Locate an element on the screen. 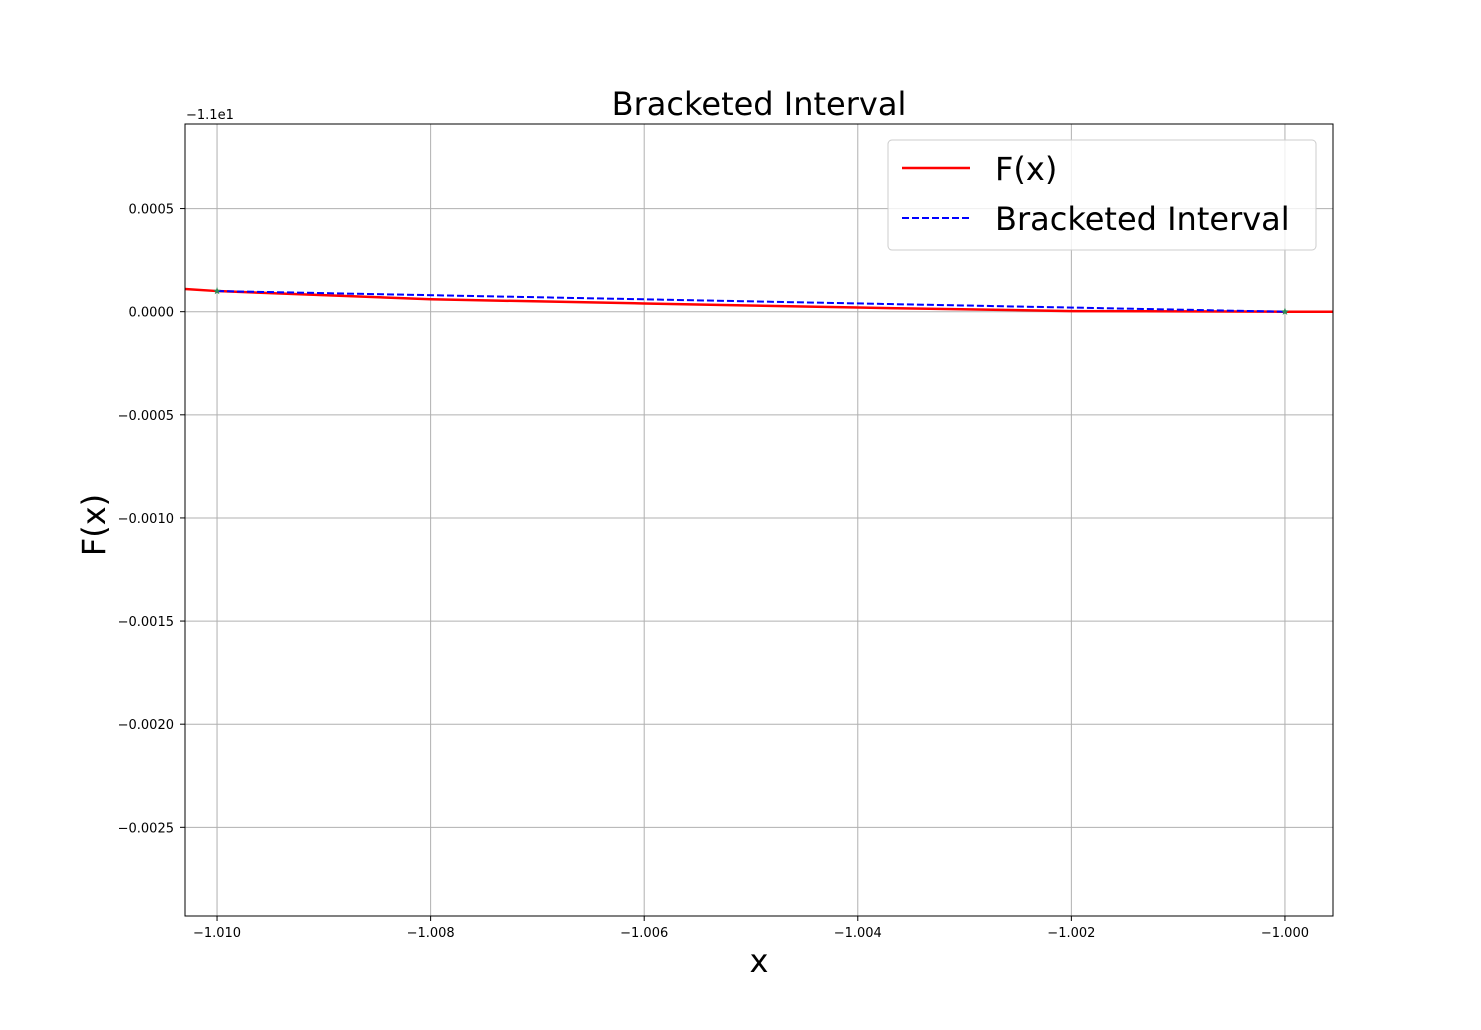 The width and height of the screenshot is (1481, 1030). y-axis-offset-label: −1.1e1 is located at coordinates (210, 115).